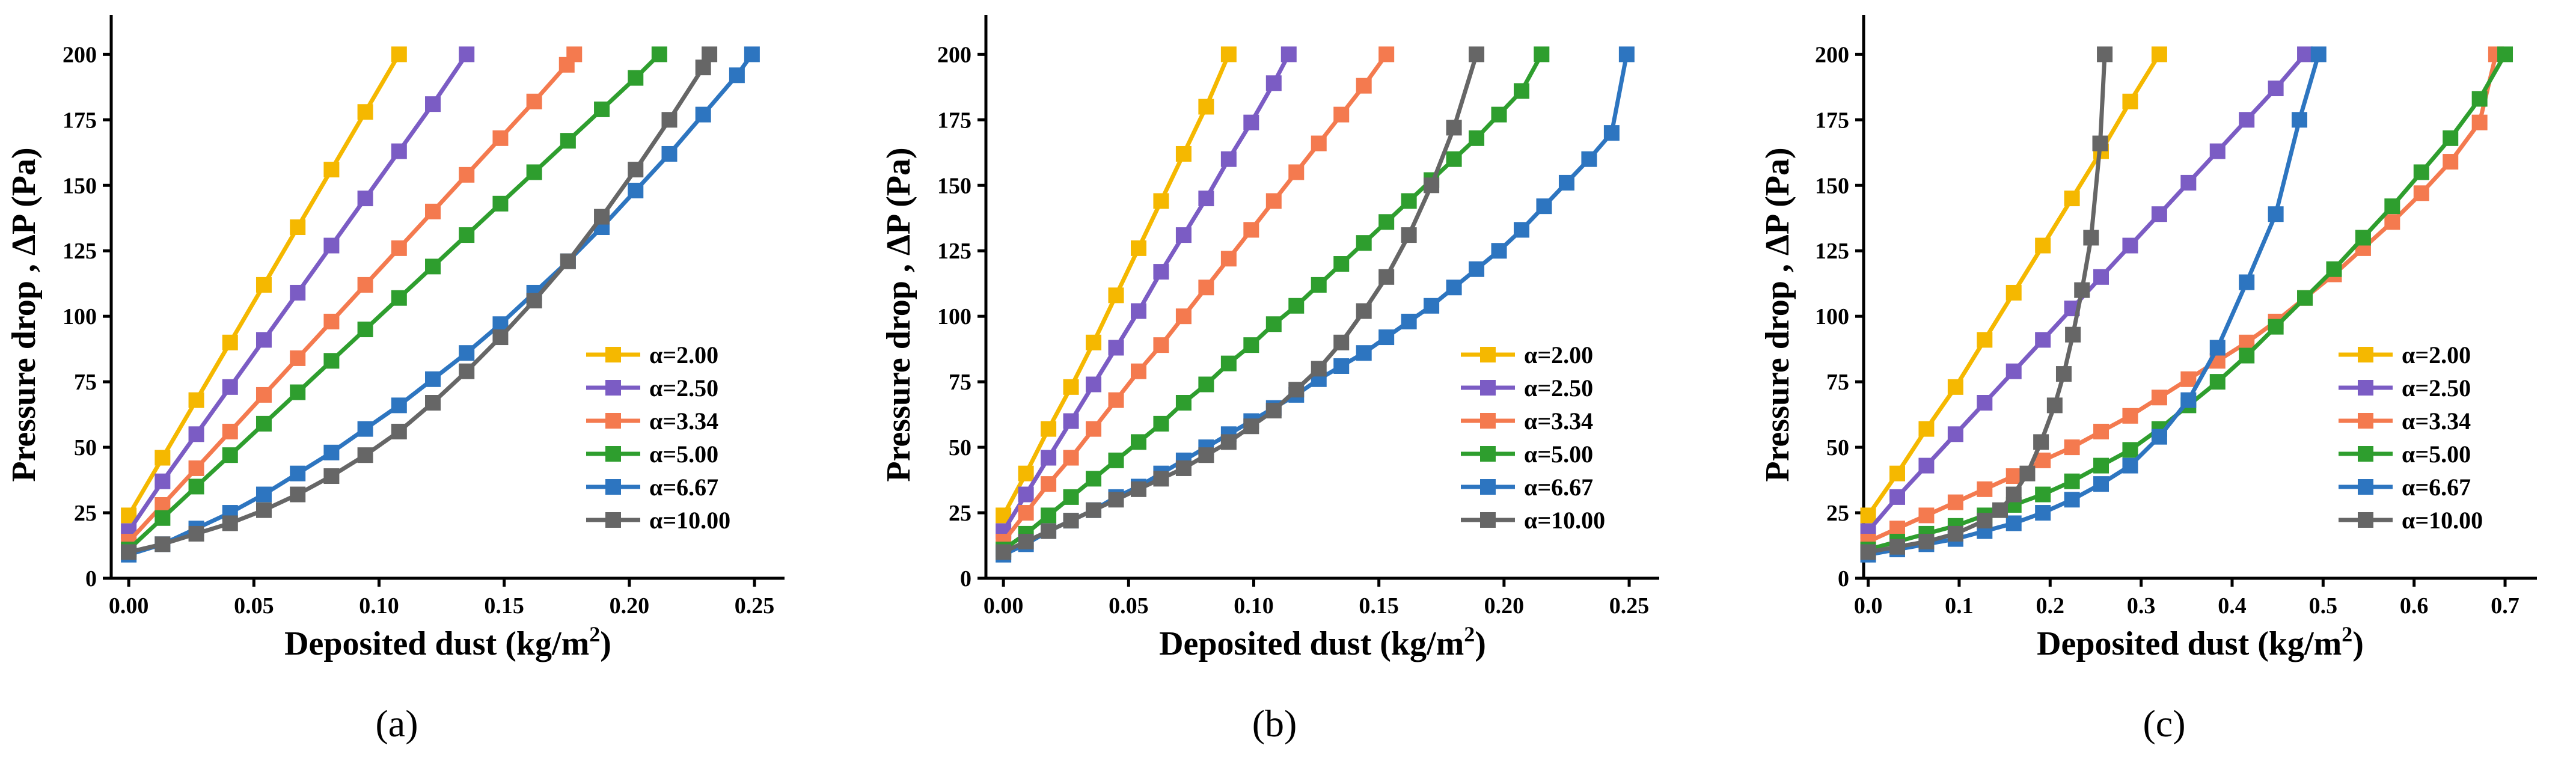 This screenshot has width=2576, height=758. What do you see at coordinates (1322, 642) in the screenshot?
I see `x-axis-title: Deposited dust (kg/m2)` at bounding box center [1322, 642].